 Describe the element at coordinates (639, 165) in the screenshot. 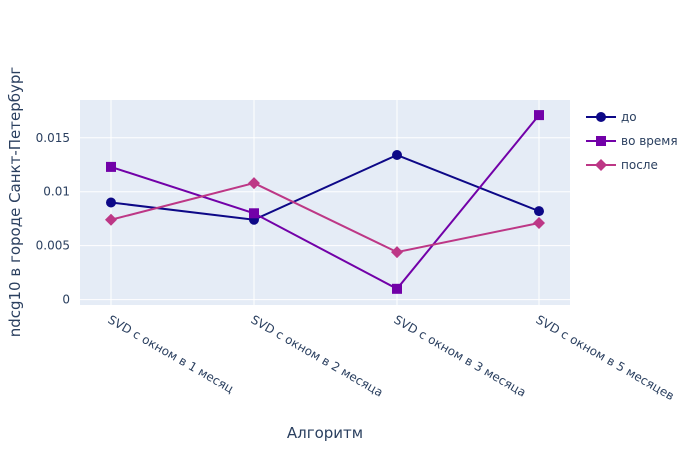

I see `legend-label: после` at that location.